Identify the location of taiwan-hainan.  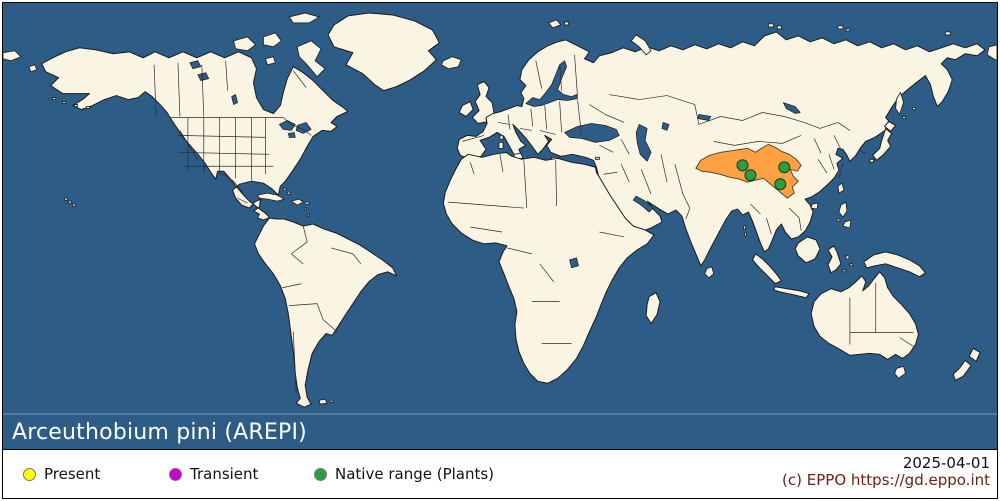
(827, 196).